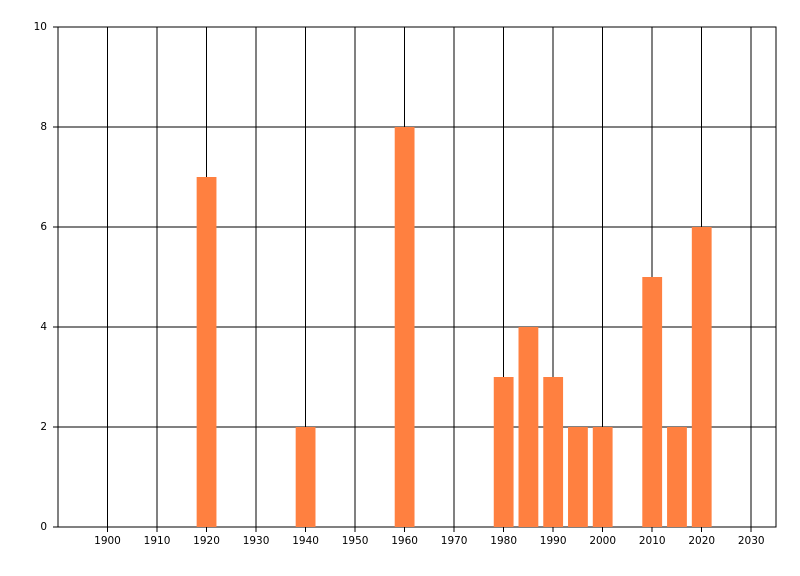 Image resolution: width=800 pixels, height=576 pixels. What do you see at coordinates (43, 127) in the screenshot?
I see `y-tick-label: 8` at bounding box center [43, 127].